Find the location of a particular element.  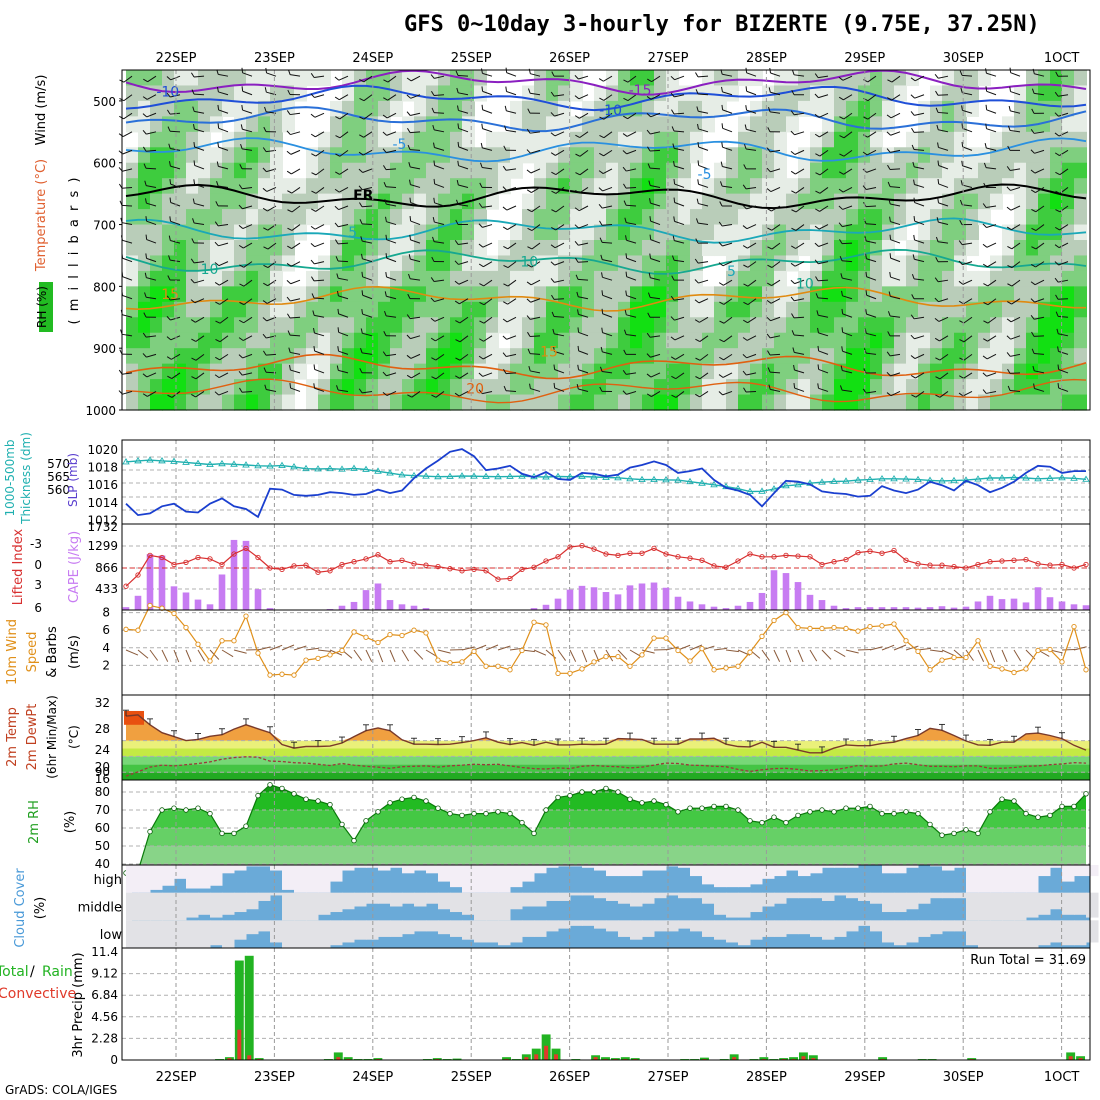

surface-wind-barb is located at coordinates (201, 655).